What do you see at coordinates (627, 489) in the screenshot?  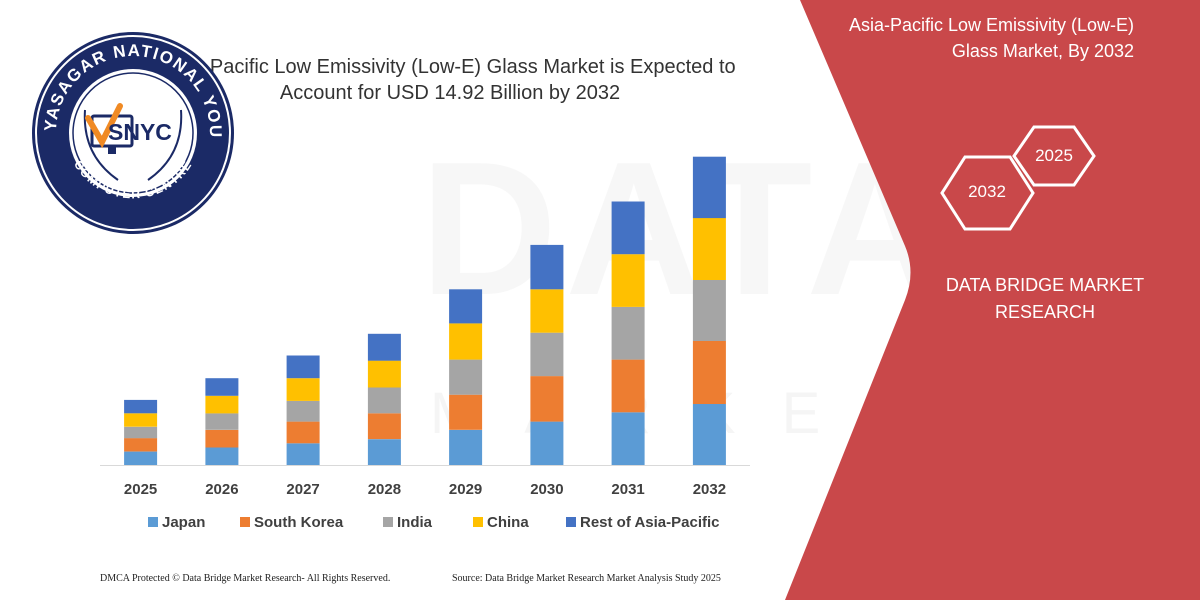 I see `x-tick-label-2031: 2031` at bounding box center [627, 489].